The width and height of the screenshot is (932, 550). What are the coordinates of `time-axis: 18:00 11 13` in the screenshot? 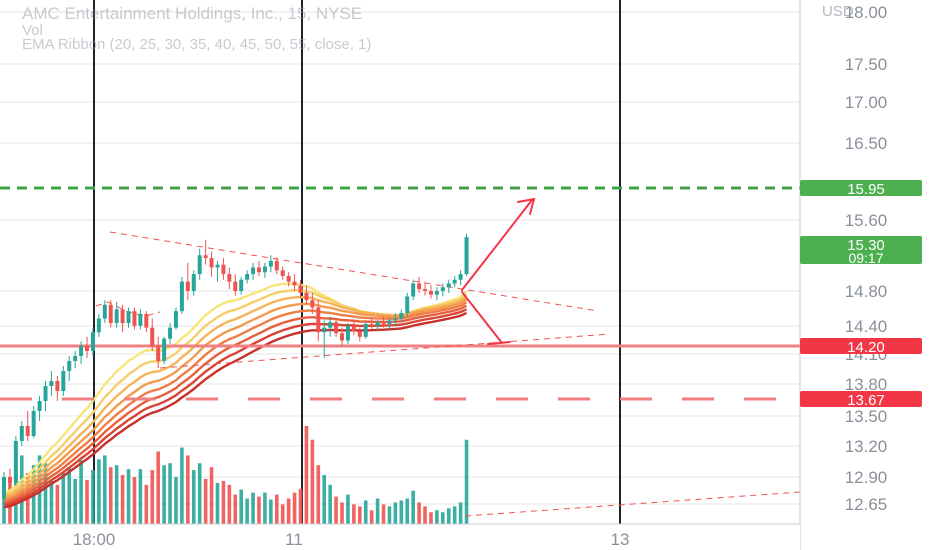 It's located at (400, 536).